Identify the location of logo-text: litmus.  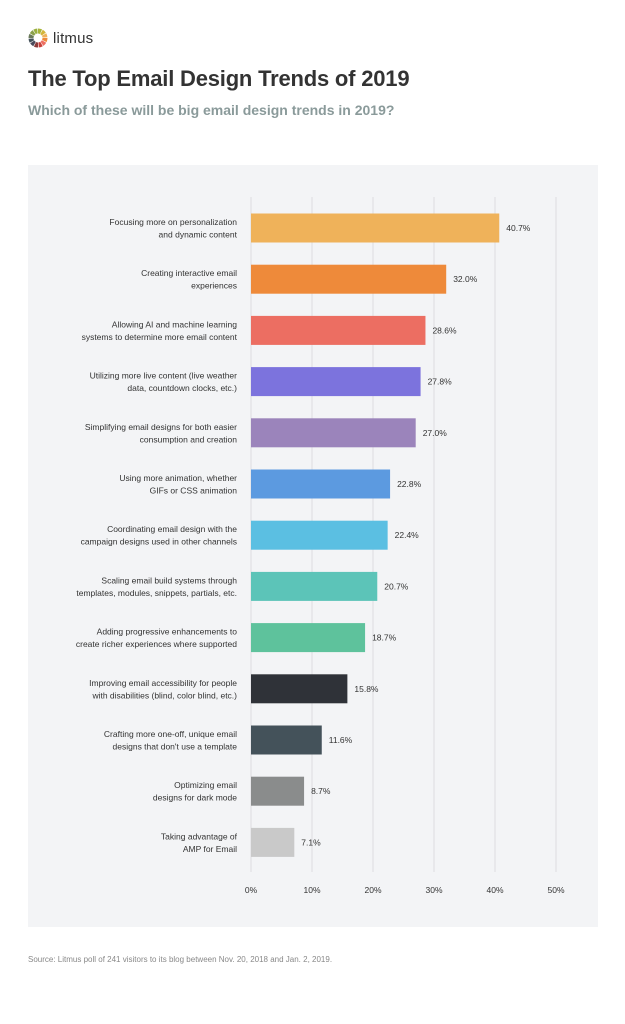
(73, 38).